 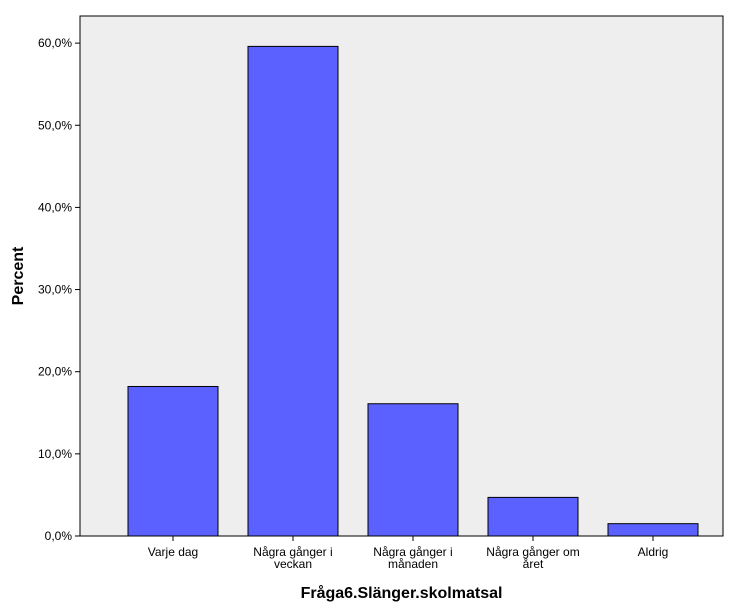 I want to click on y-tick-label: 60,0%, so click(x=55, y=43).